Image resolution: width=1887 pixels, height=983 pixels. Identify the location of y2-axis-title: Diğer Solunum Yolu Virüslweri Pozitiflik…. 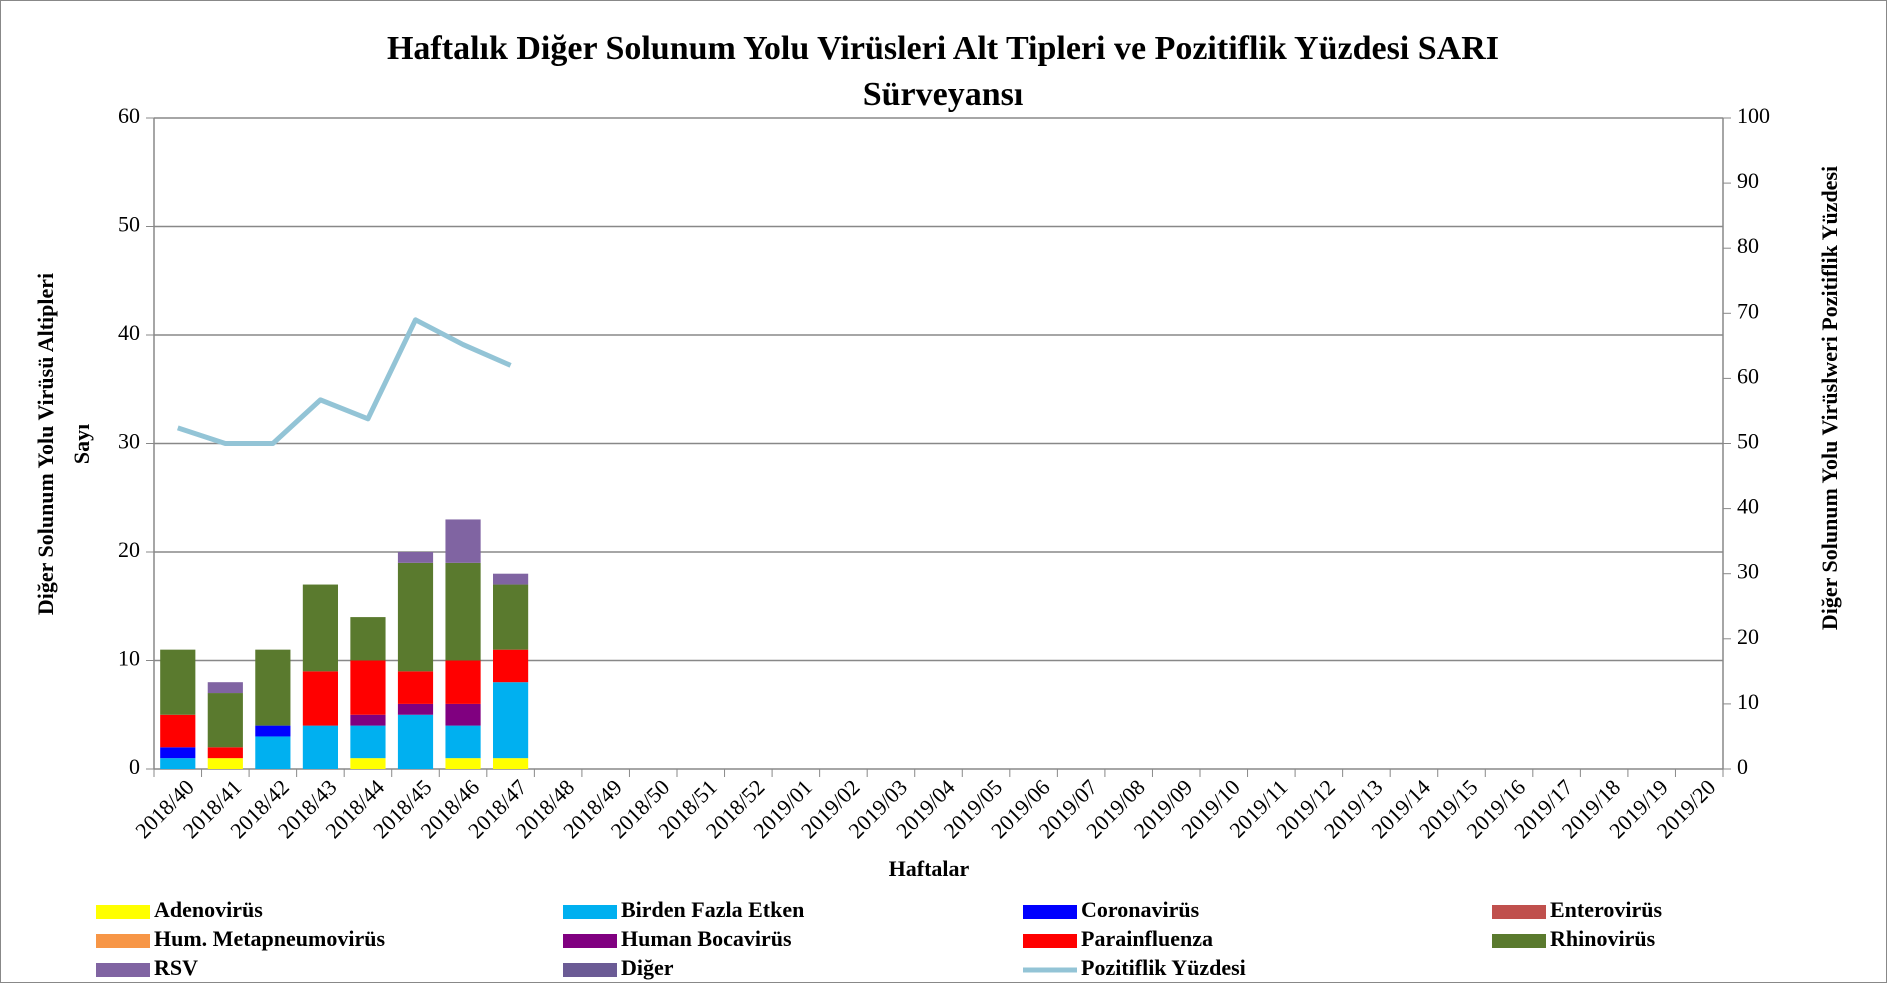
(1829, 398).